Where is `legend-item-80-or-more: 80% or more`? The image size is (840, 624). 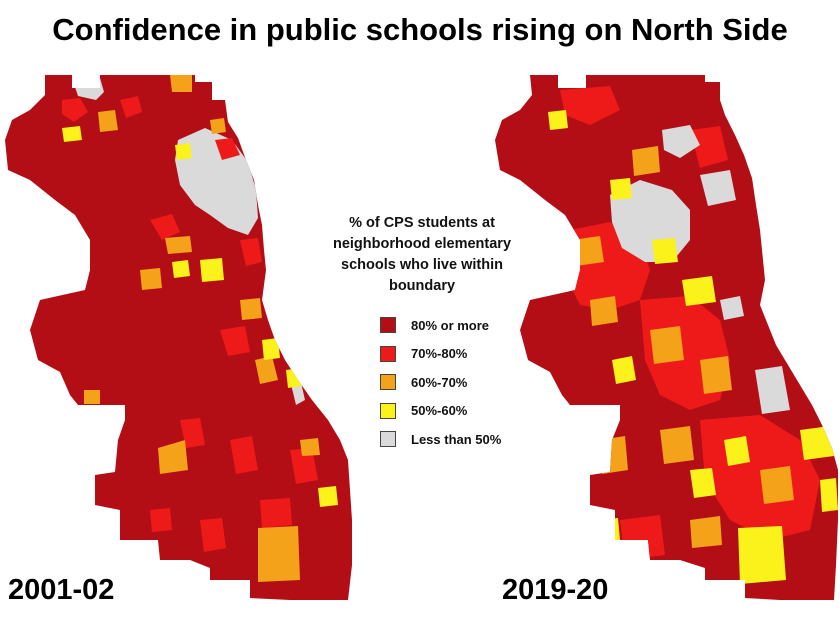 legend-item-80-or-more: 80% or more is located at coordinates (453, 325).